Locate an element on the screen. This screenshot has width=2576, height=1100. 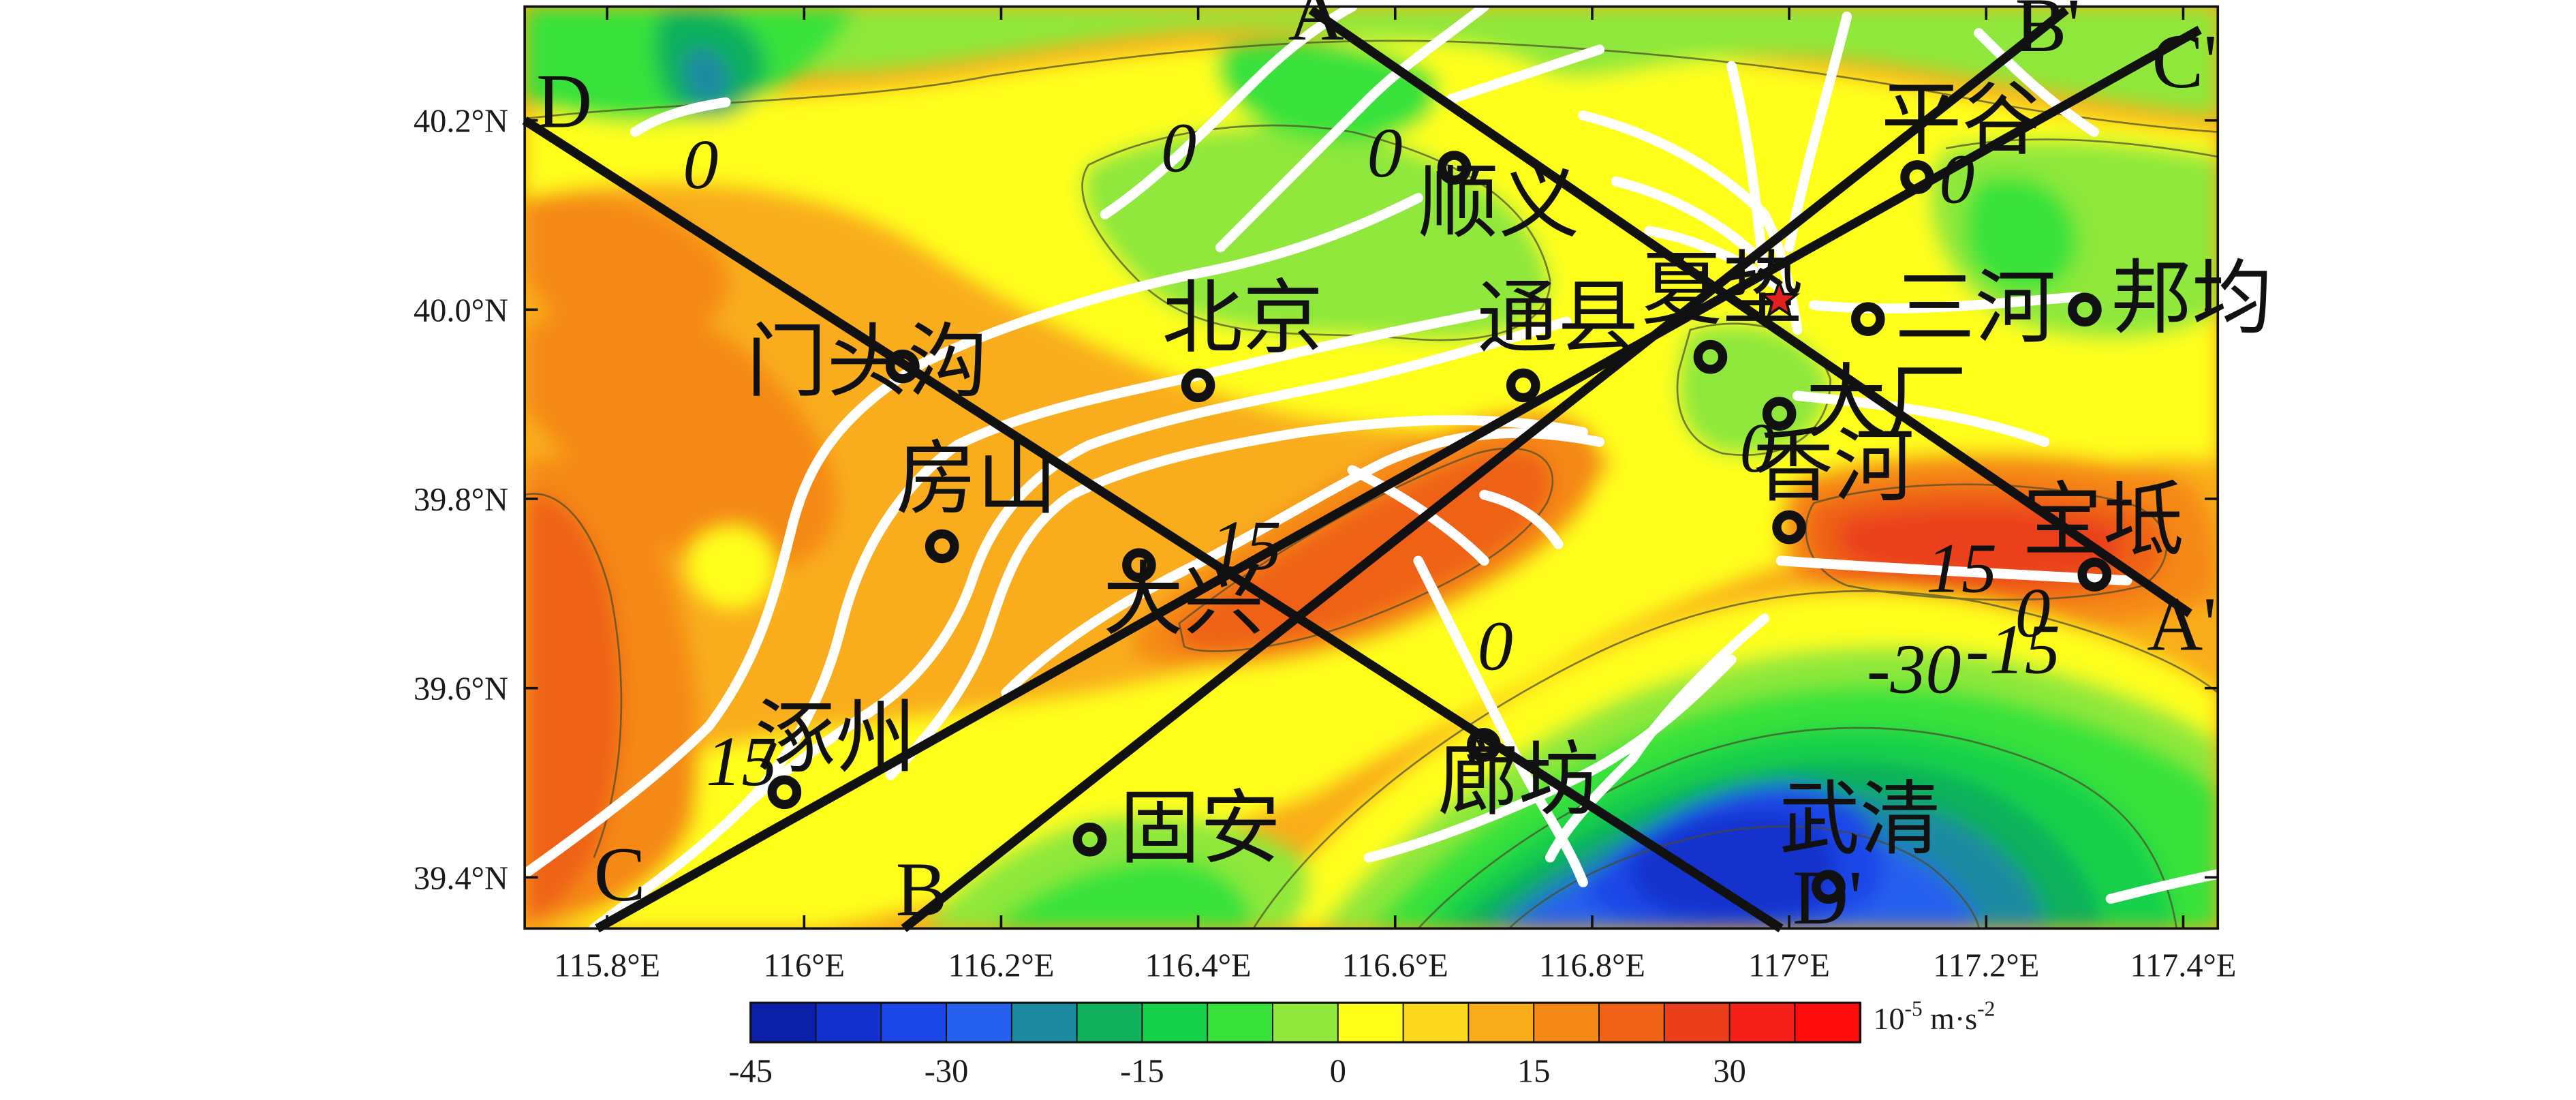
lat-tick-label: 39.4°N is located at coordinates (461, 878).